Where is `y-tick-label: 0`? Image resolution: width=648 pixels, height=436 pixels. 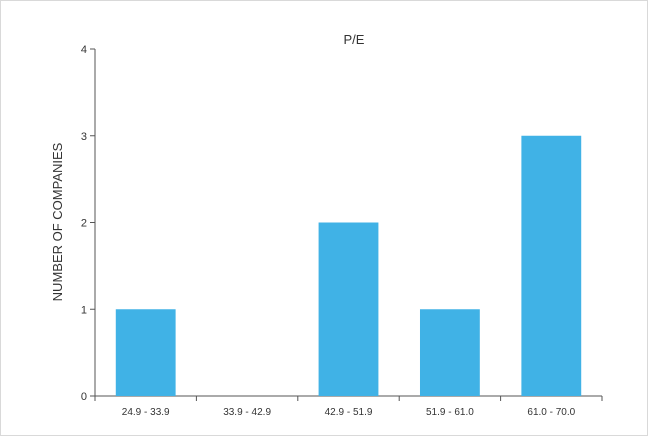 y-tick-label: 0 is located at coordinates (84, 397).